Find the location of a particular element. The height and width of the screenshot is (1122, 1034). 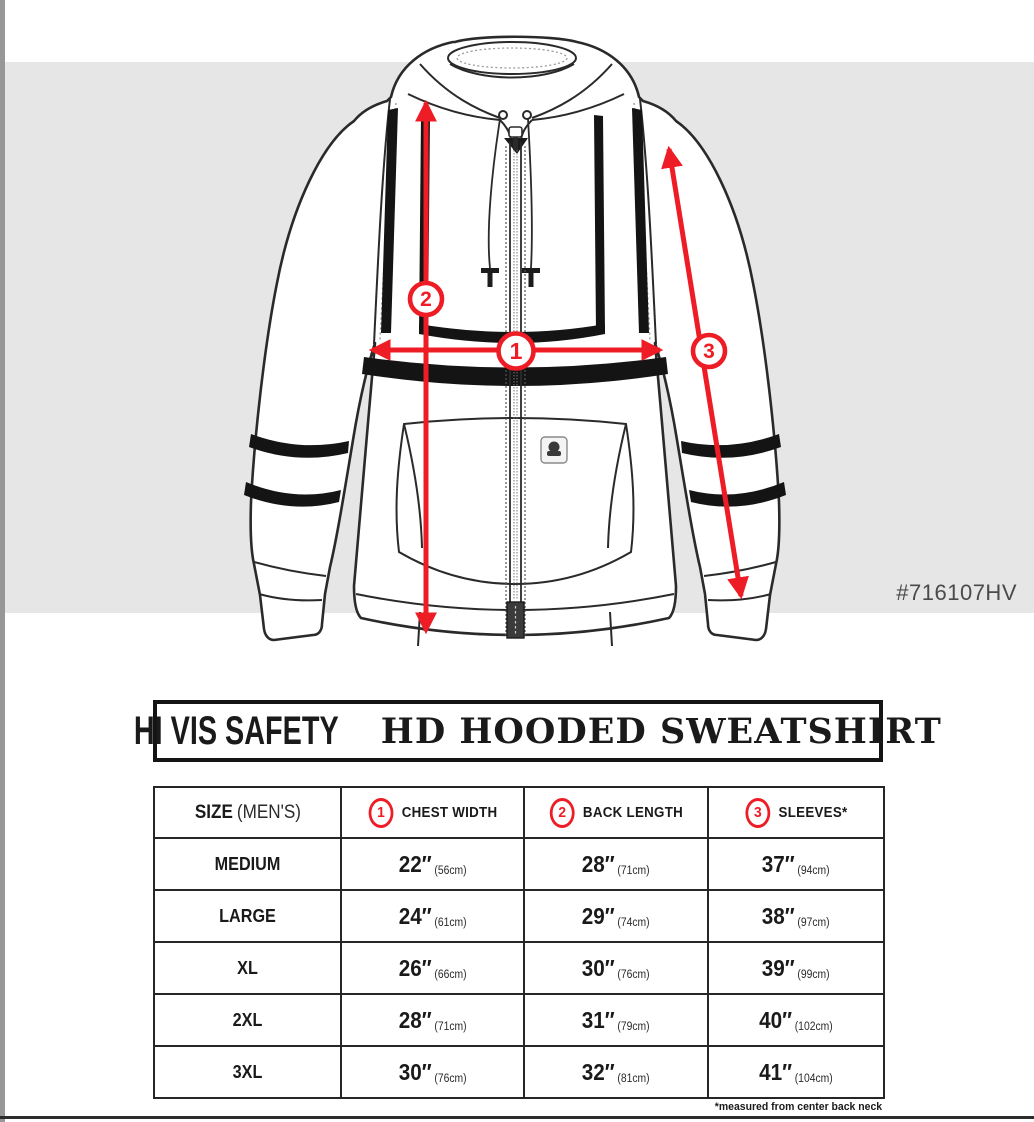

sleeves-label: SLEEVES* is located at coordinates (813, 812).